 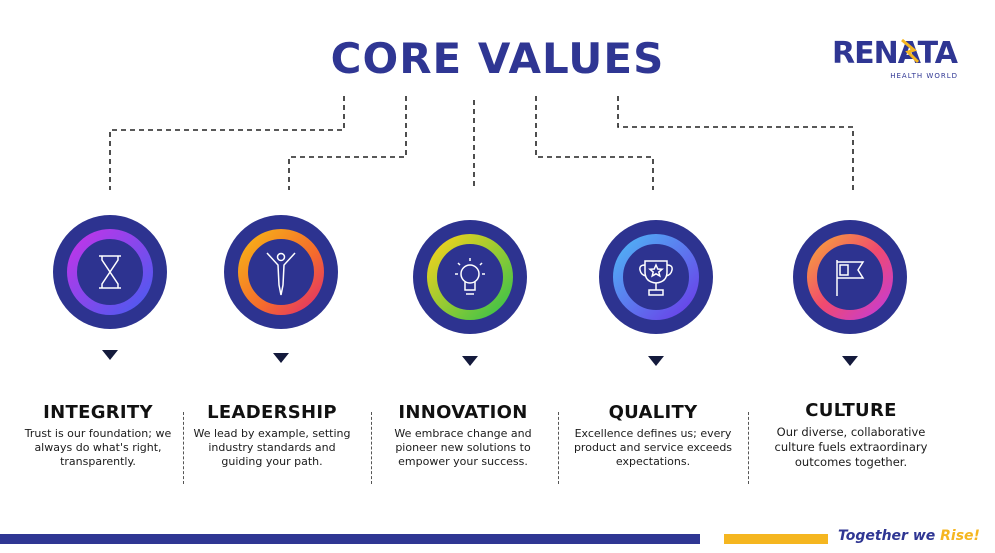 I want to click on integrity-icon-circle, so click(x=110, y=272).